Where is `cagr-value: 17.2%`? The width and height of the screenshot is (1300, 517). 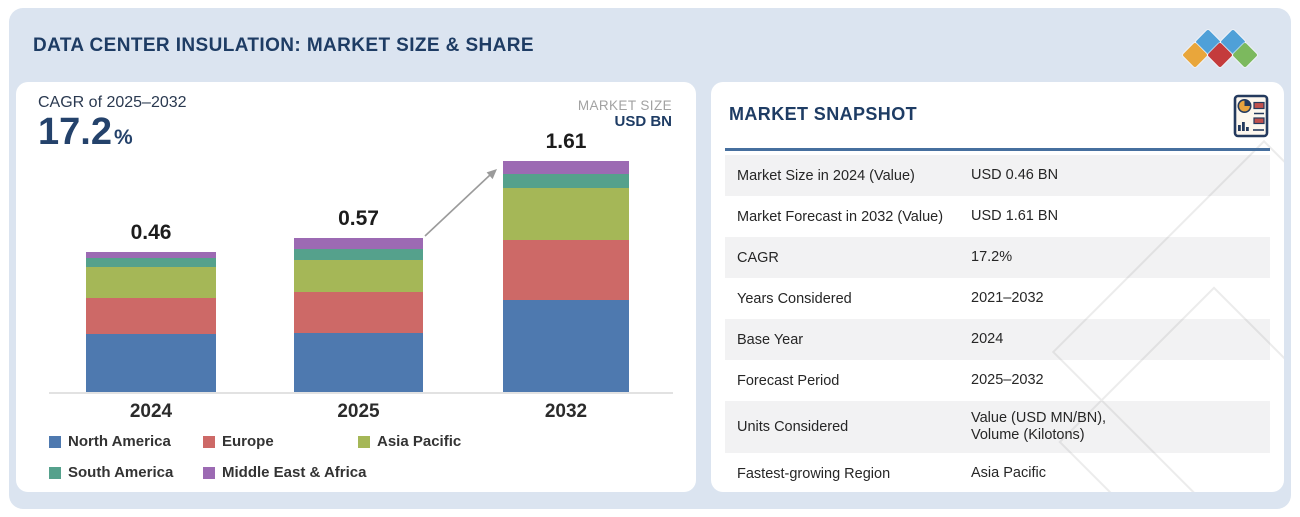
cagr-value: 17.2% is located at coordinates (112, 135).